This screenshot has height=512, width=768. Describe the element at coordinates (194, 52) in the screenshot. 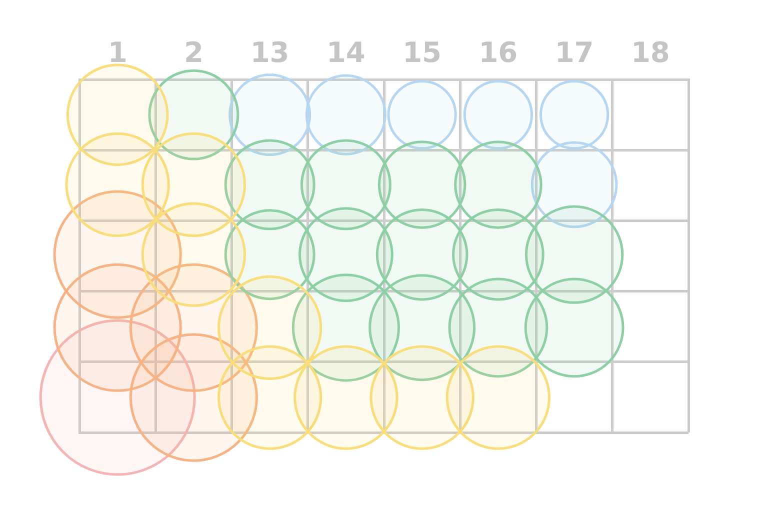

I see `x-tick-label: 2` at that location.